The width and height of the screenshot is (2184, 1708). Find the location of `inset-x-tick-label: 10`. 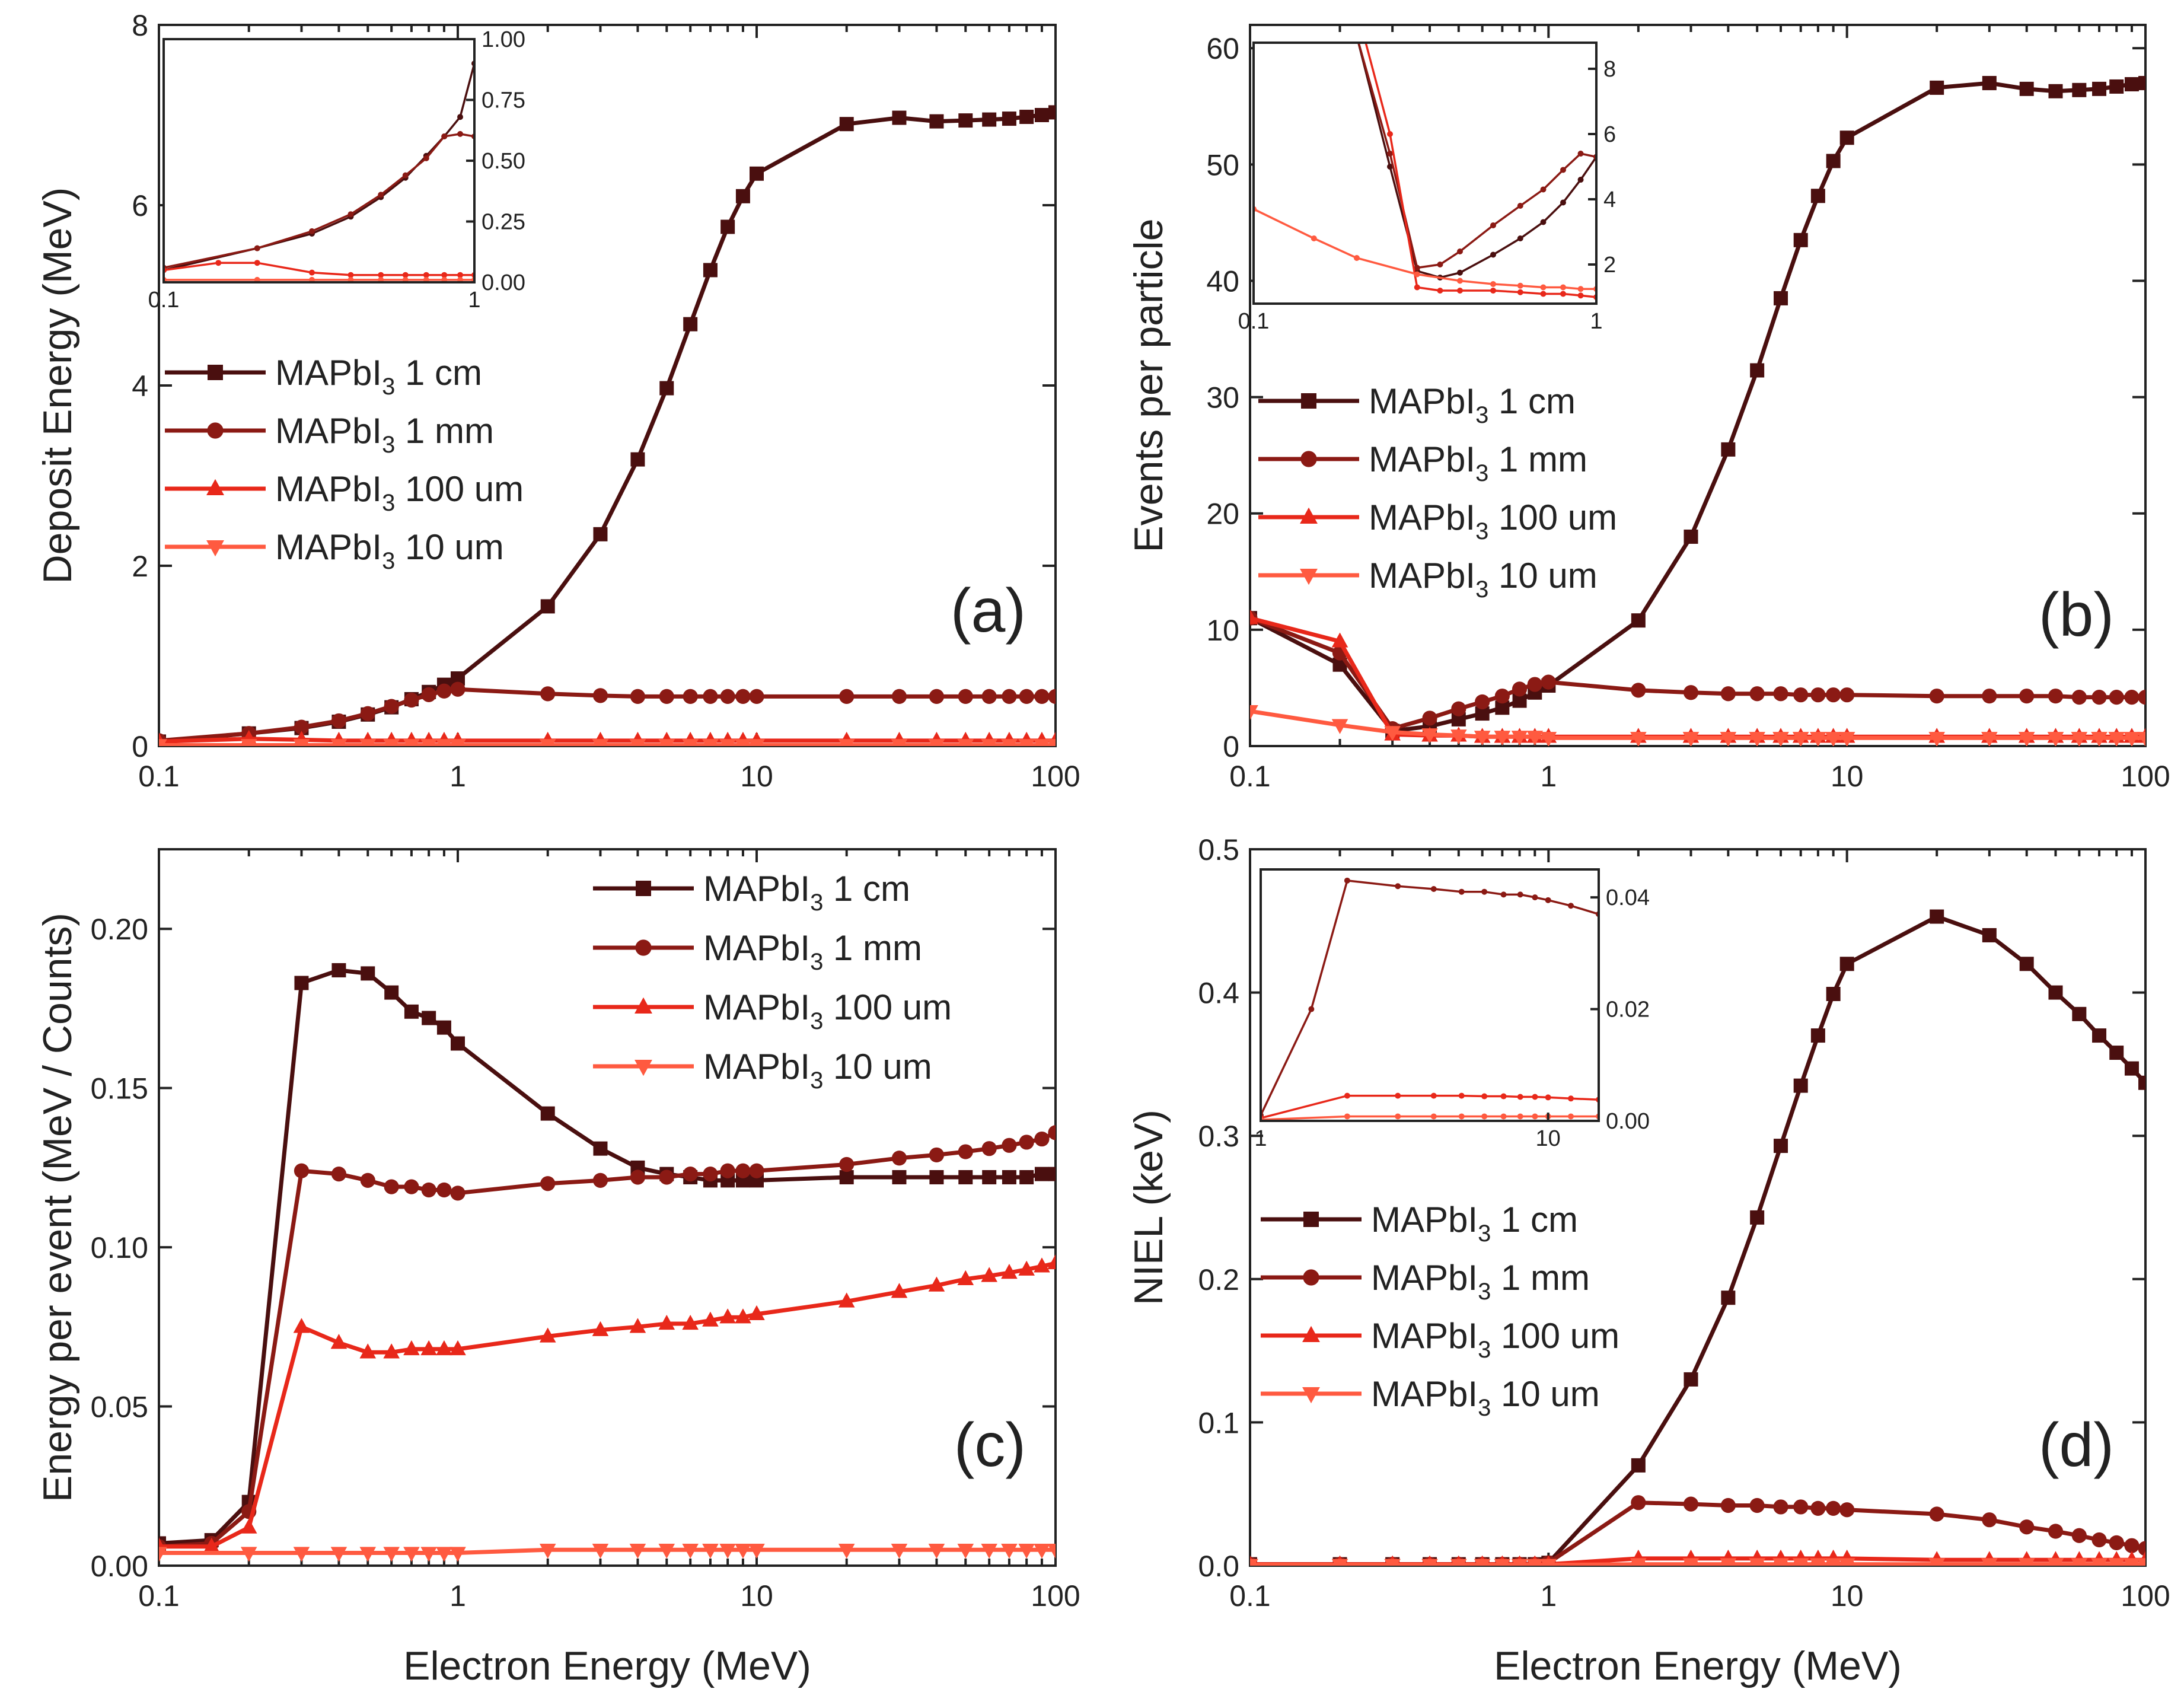

inset-x-tick-label: 10 is located at coordinates (1548, 1138).